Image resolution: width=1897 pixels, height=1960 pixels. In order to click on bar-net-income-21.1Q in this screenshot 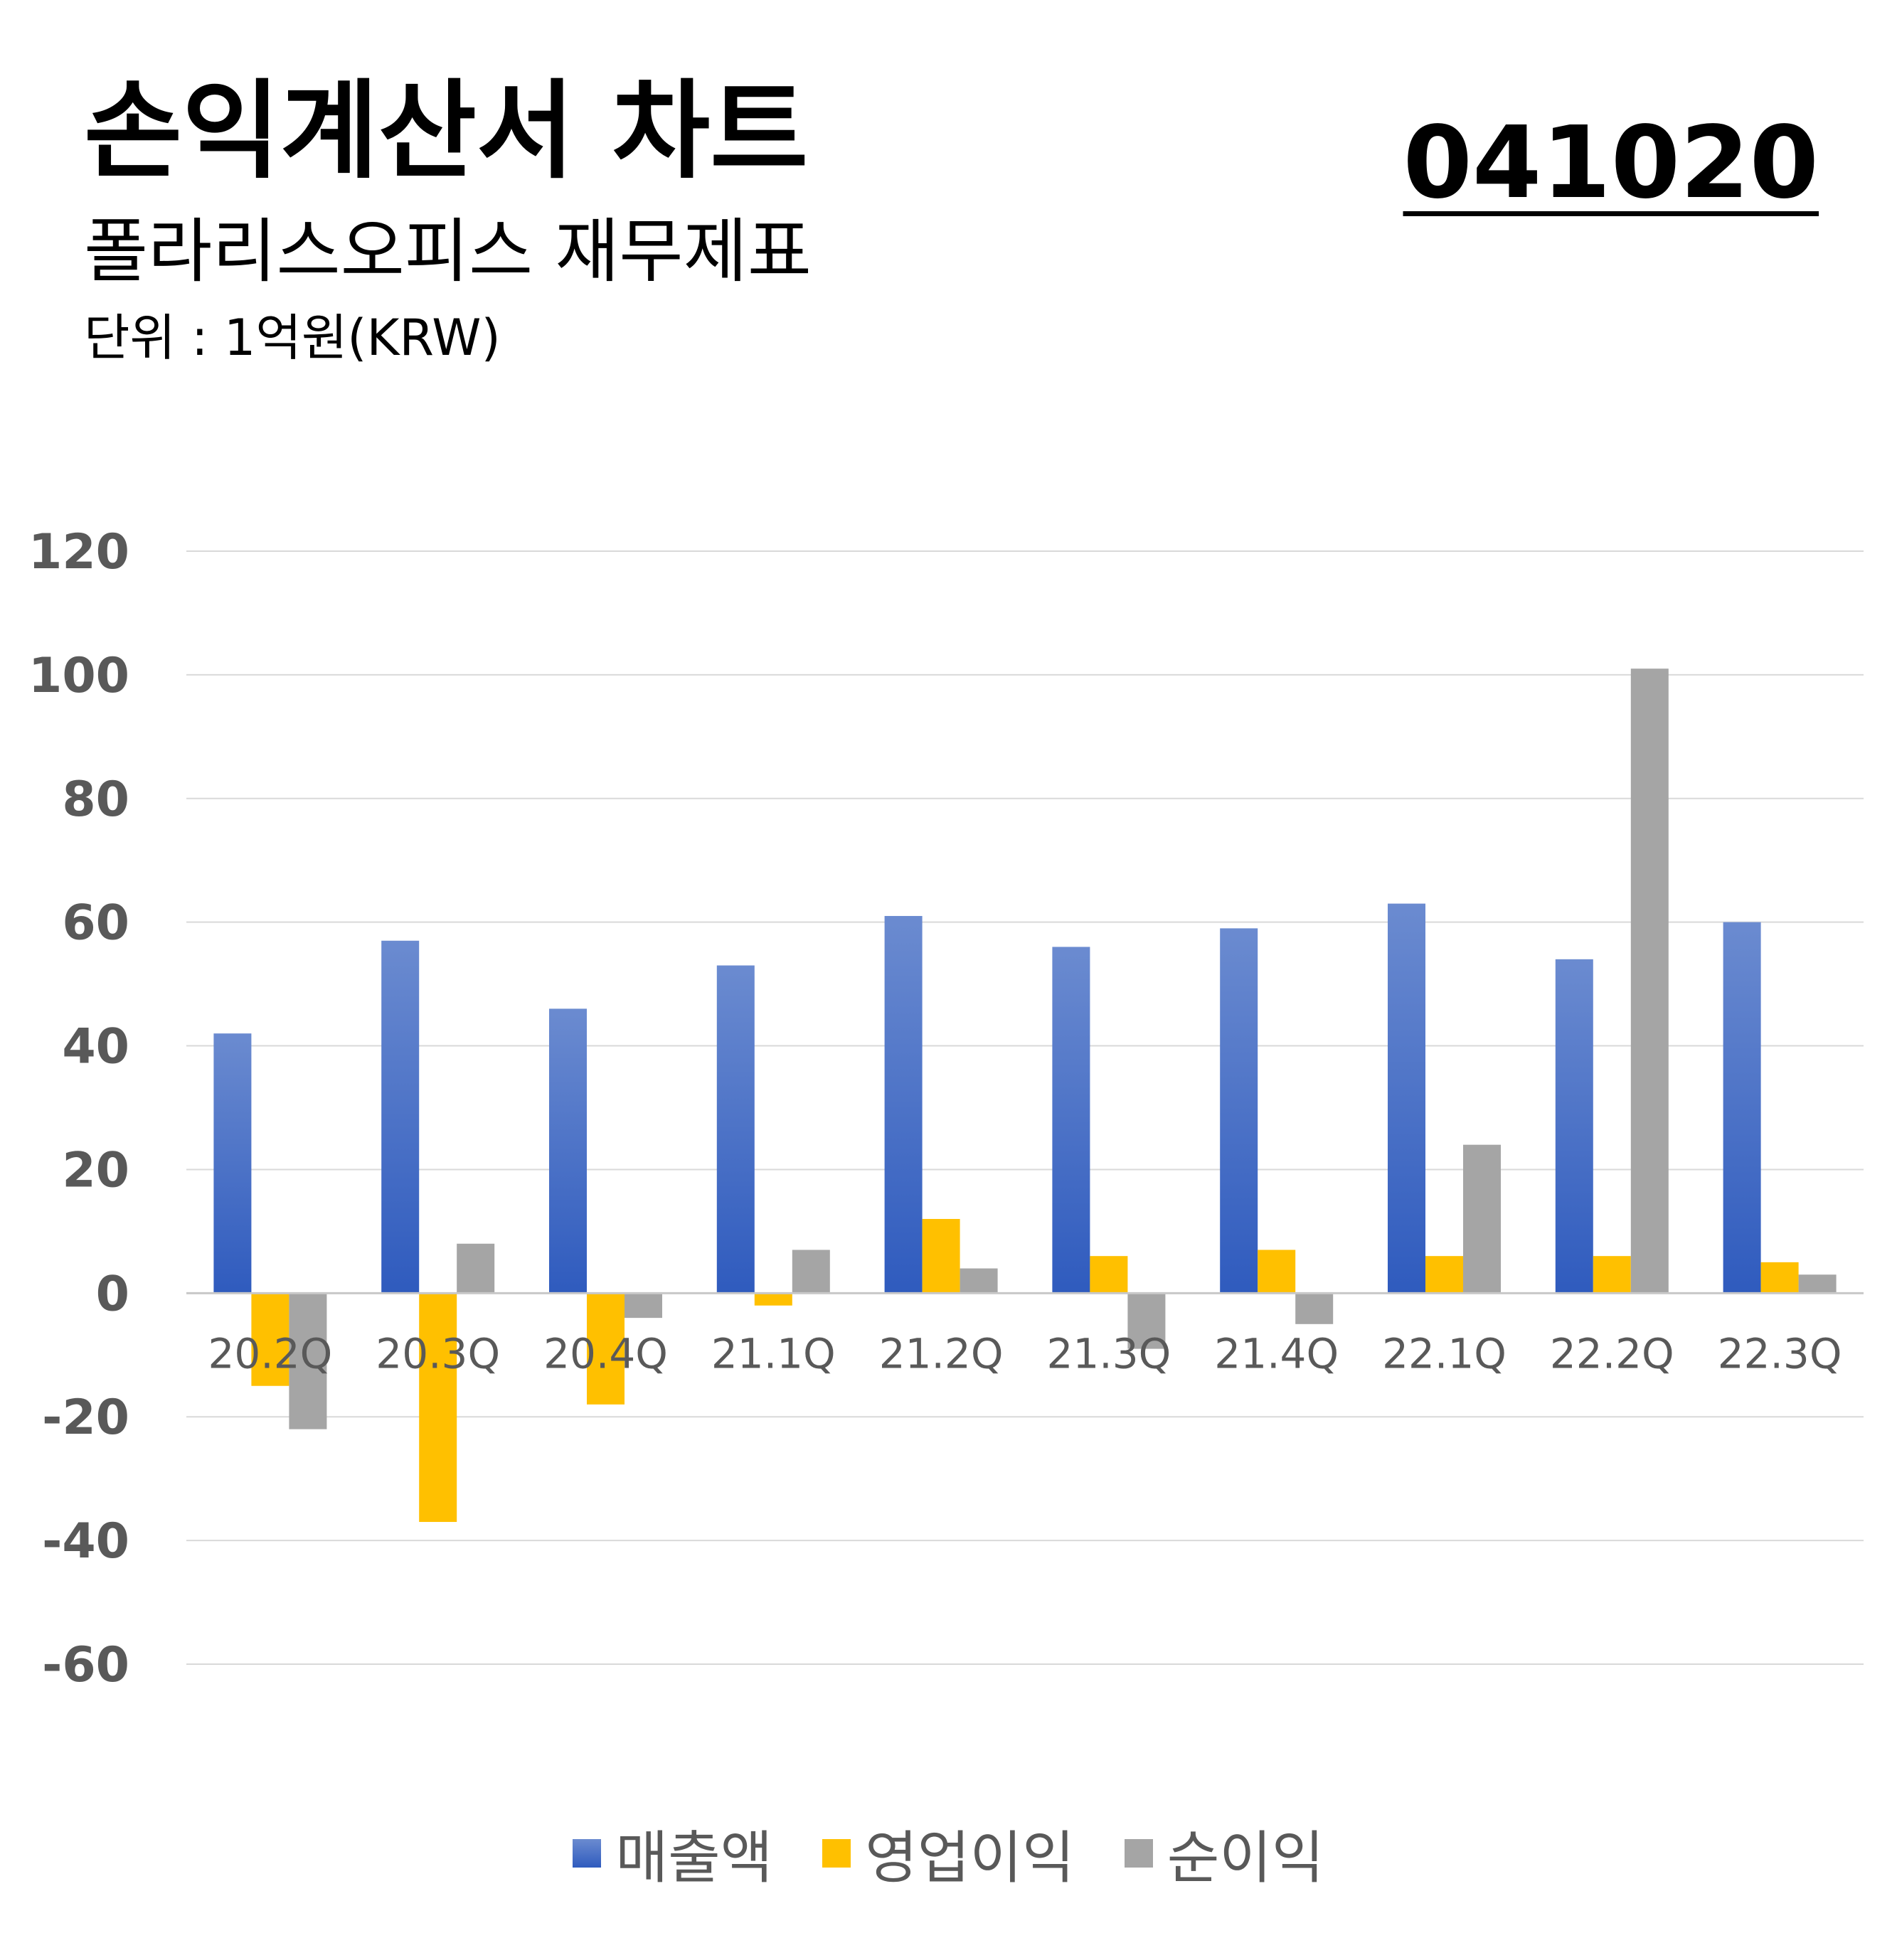, I will do `click(811, 1272)`.